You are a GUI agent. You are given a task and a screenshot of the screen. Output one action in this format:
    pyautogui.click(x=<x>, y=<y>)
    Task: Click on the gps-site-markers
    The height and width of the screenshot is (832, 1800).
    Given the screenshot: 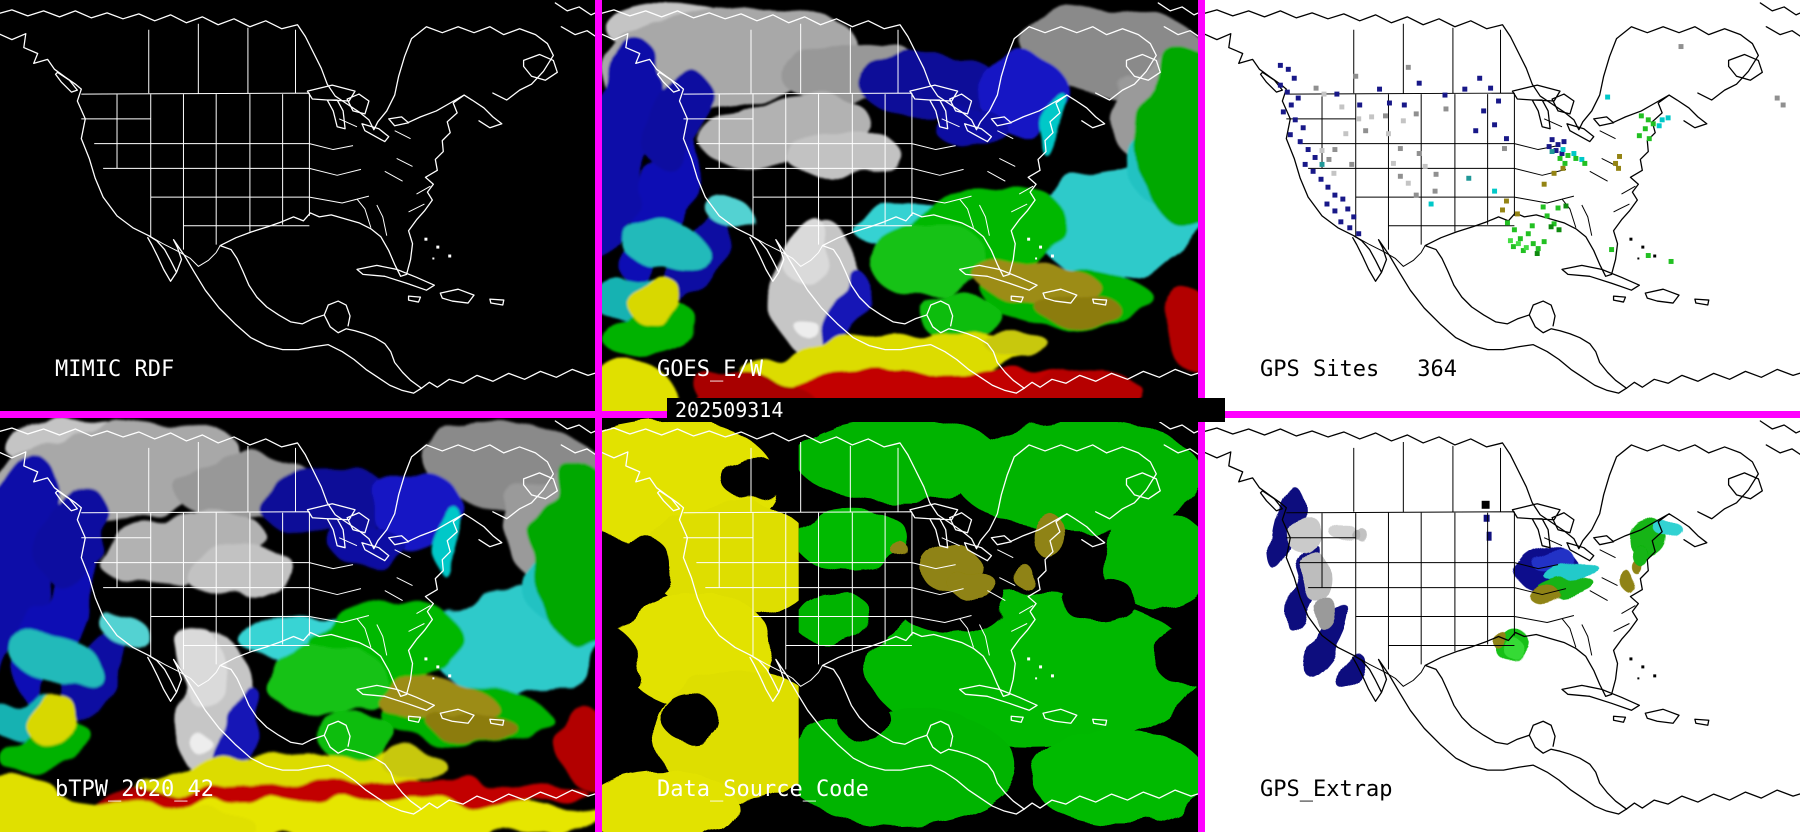 What is the action you would take?
    pyautogui.click(x=1531, y=154)
    